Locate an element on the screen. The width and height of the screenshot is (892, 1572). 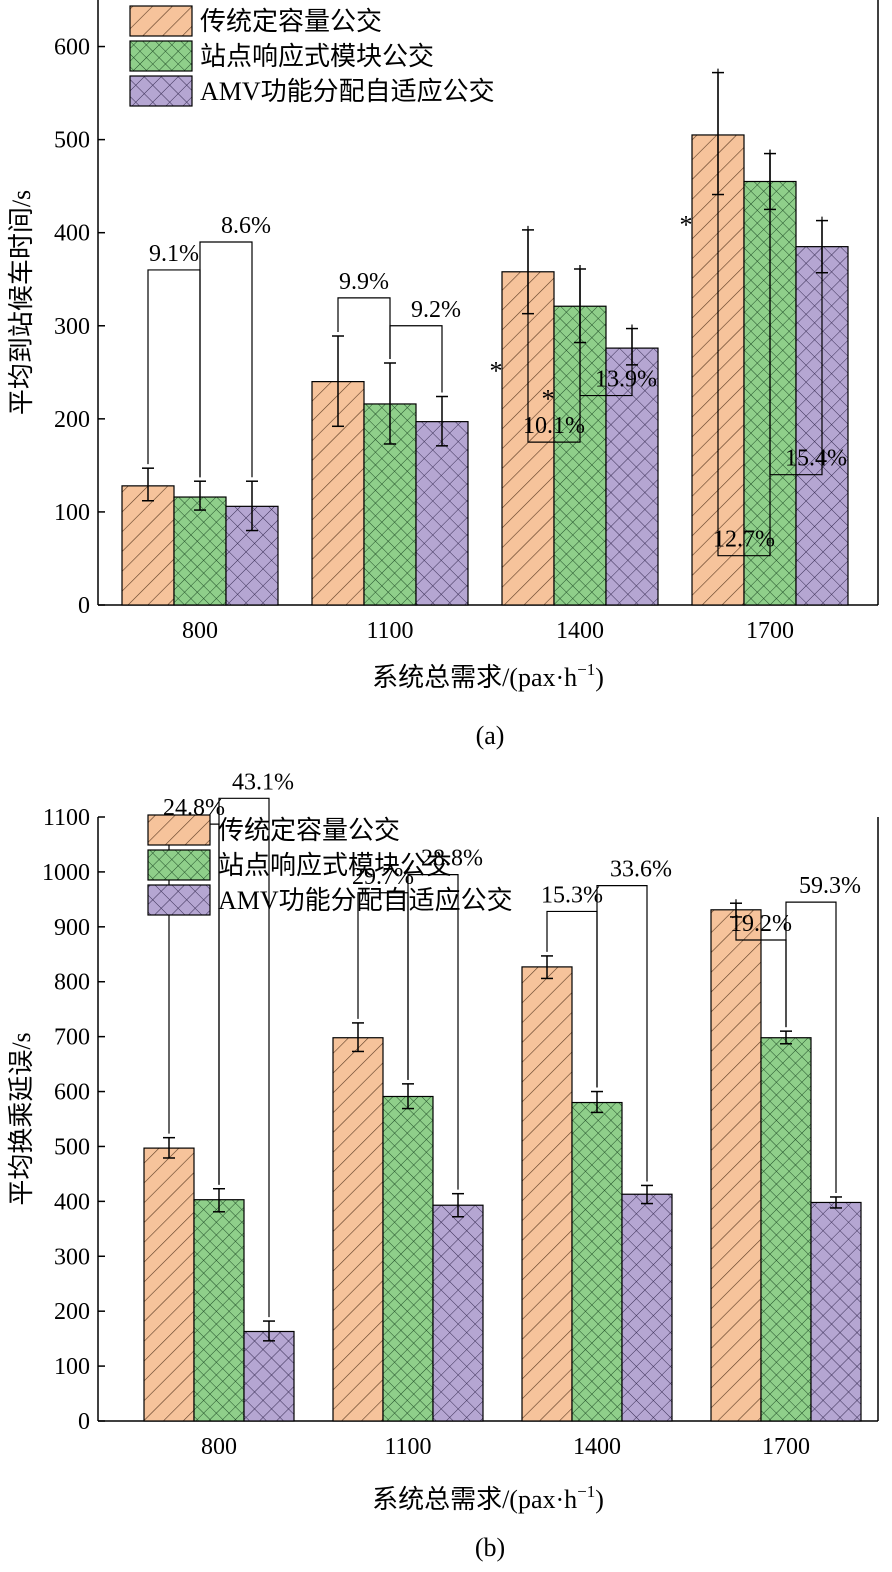
reduction-label: 15.3% is located at coordinates (572, 895).